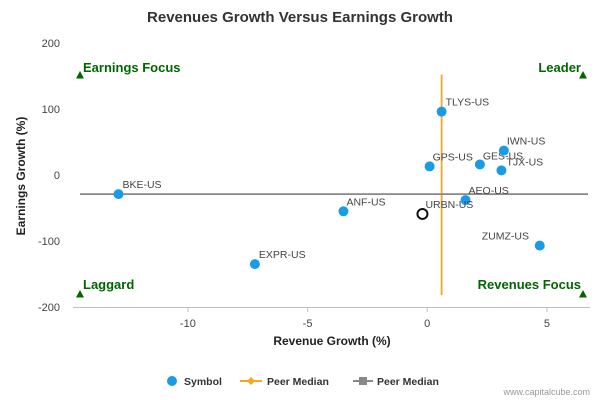 The width and height of the screenshot is (600, 400). Describe the element at coordinates (141, 185) in the screenshot. I see `point-label-bke-us: BKE-US` at that location.